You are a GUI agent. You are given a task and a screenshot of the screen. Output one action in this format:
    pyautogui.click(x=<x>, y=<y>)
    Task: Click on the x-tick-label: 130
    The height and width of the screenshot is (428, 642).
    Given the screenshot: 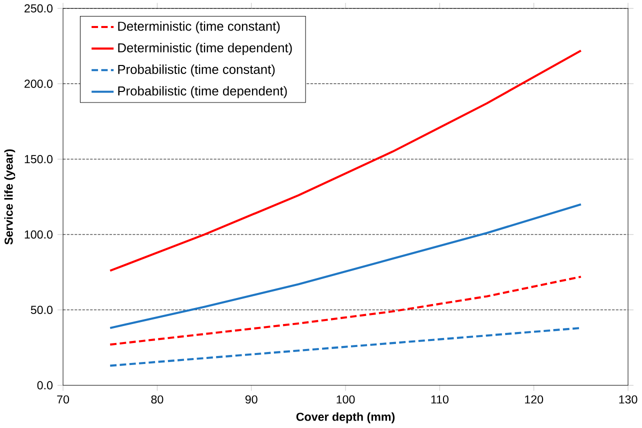 What is the action you would take?
    pyautogui.click(x=628, y=400)
    